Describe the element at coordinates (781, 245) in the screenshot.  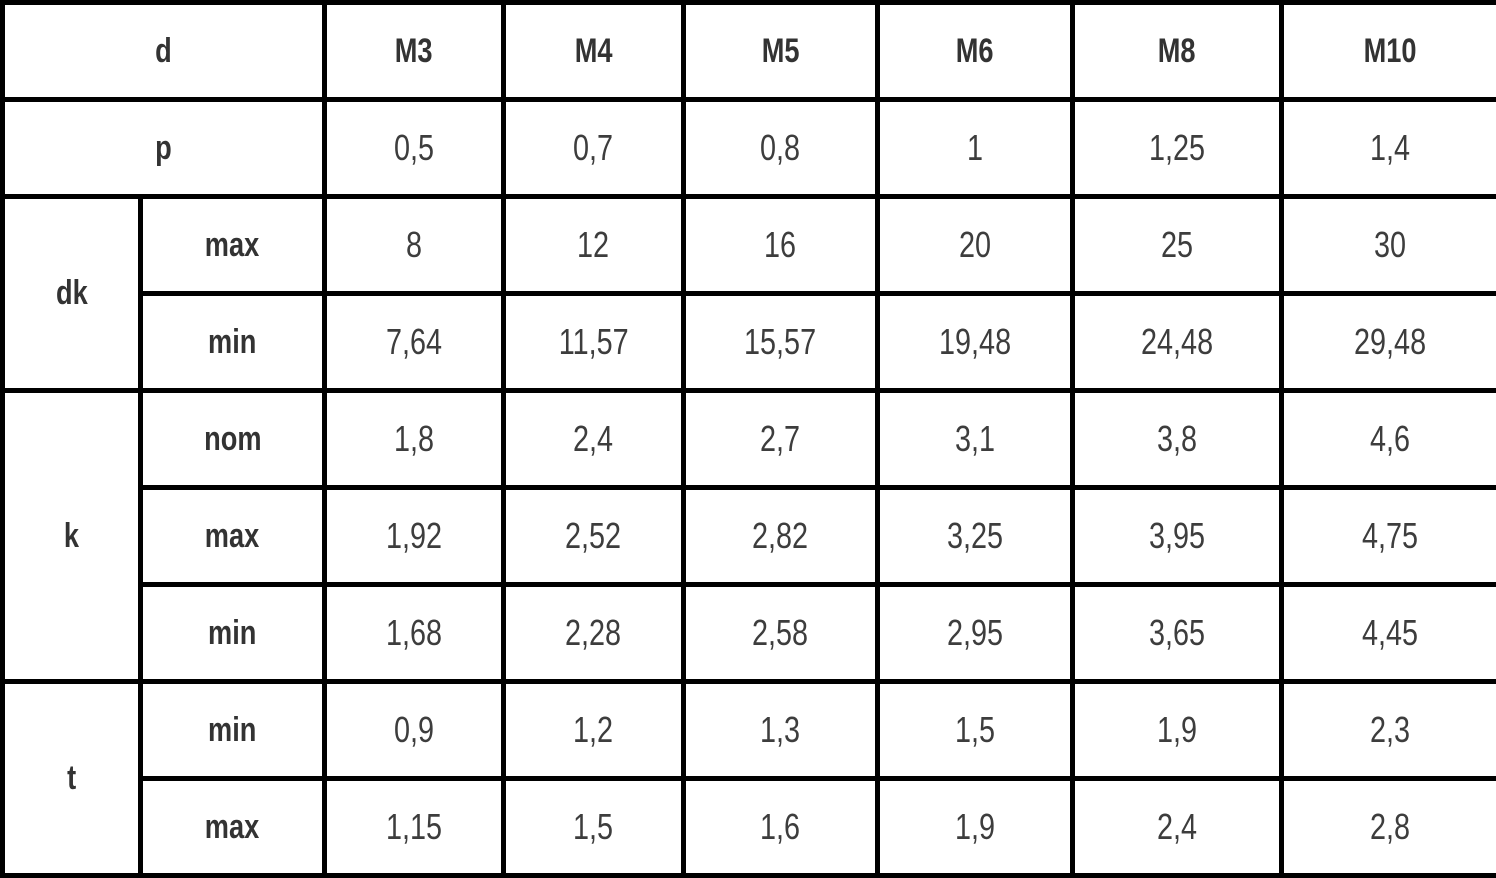
I see `value-cell: 16` at that location.